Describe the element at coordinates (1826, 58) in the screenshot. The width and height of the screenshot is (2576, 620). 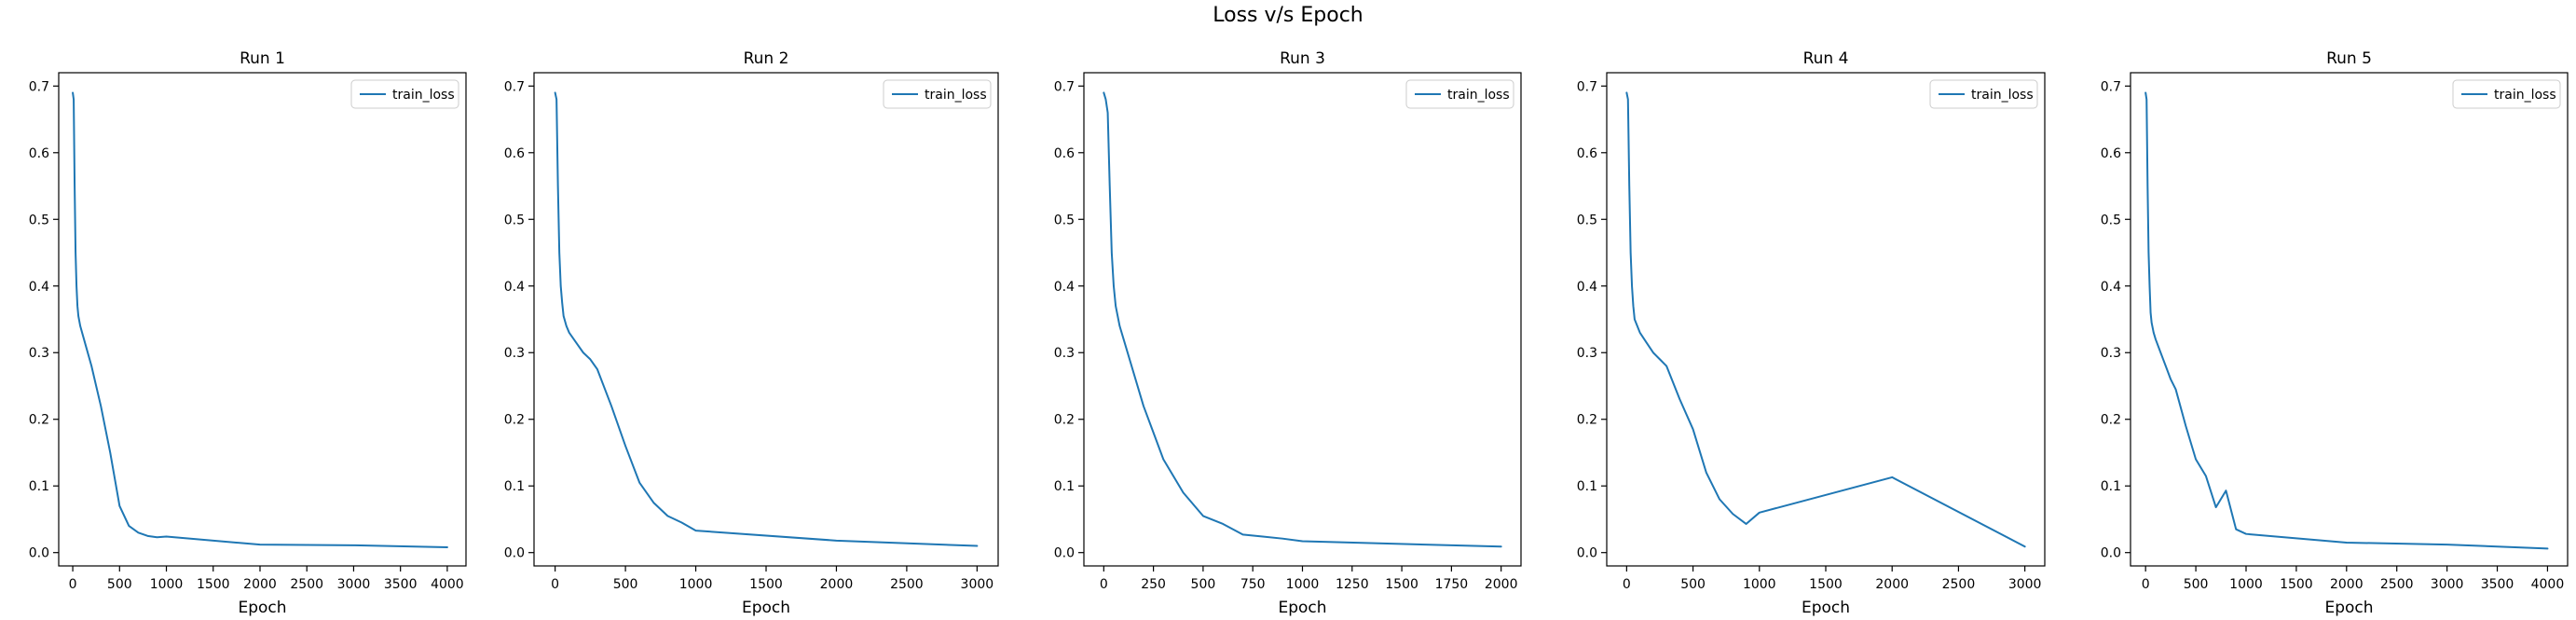
I see `subplot-title: Run 4` at that location.